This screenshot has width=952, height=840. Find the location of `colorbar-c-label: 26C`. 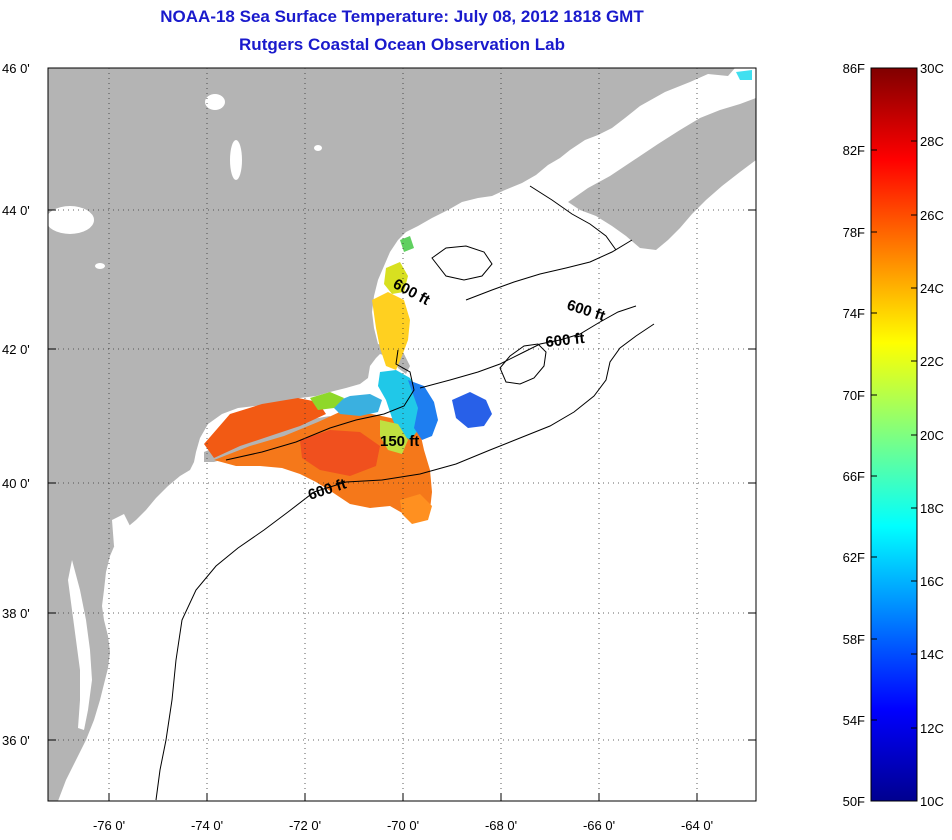

colorbar-c-label: 26C is located at coordinates (932, 215).